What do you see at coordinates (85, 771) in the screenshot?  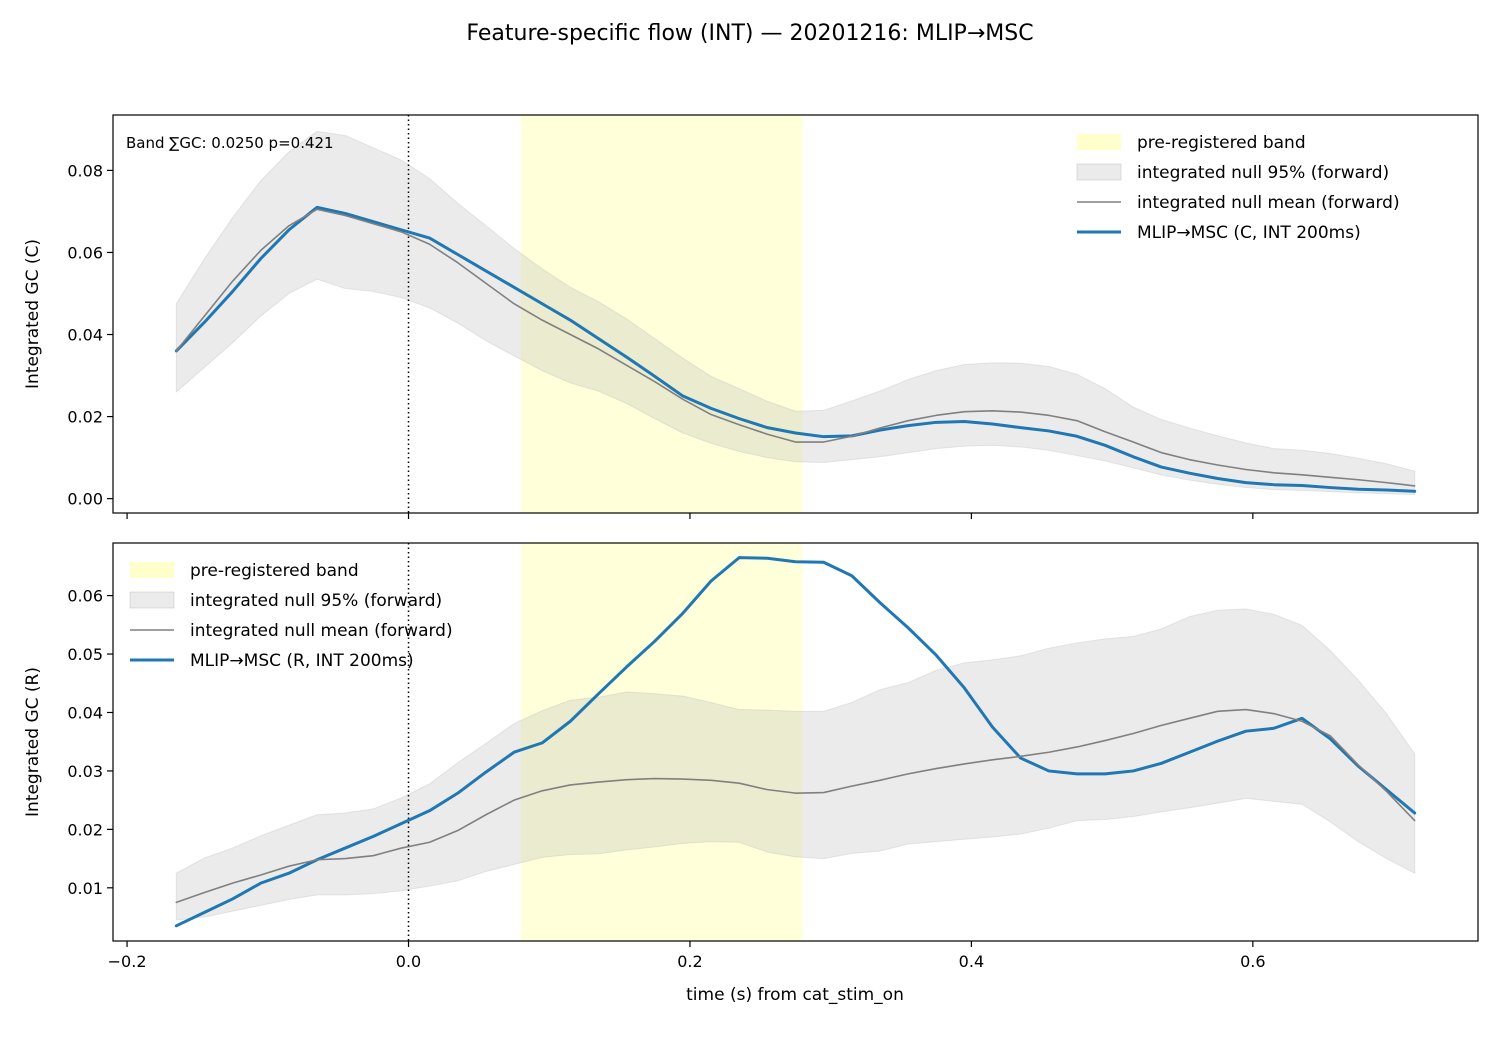 I see `bottom-y-tick-label: 0.03` at bounding box center [85, 771].